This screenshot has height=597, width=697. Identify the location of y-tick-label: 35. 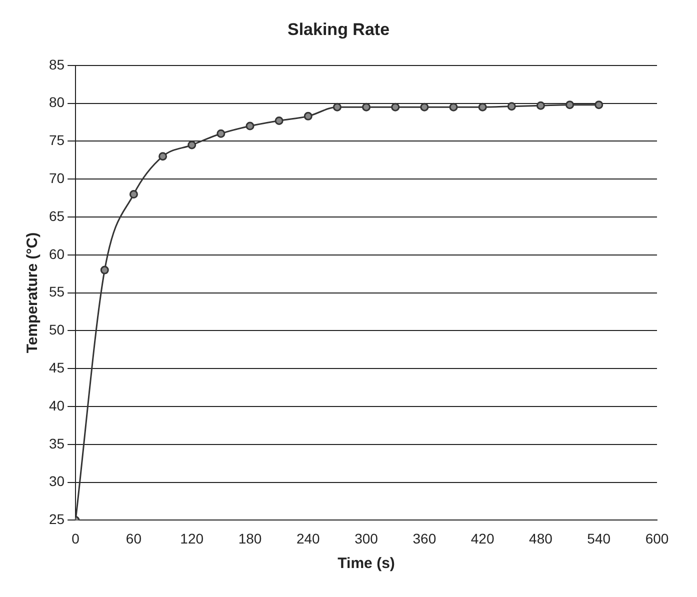
(56, 443).